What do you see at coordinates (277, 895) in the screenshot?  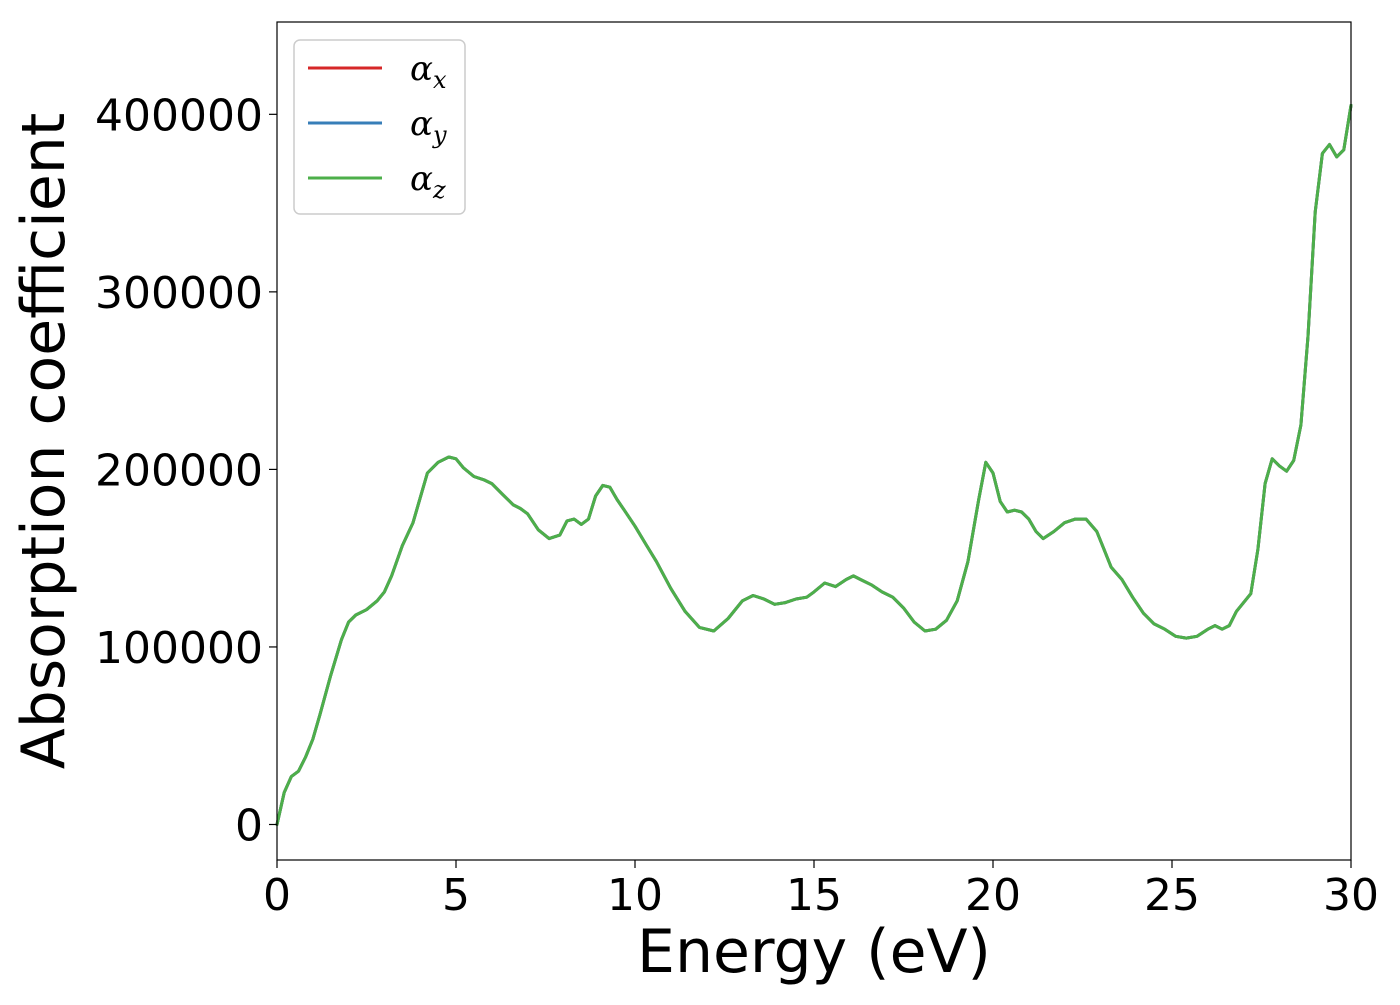 I see `x-tick-label: 0` at bounding box center [277, 895].